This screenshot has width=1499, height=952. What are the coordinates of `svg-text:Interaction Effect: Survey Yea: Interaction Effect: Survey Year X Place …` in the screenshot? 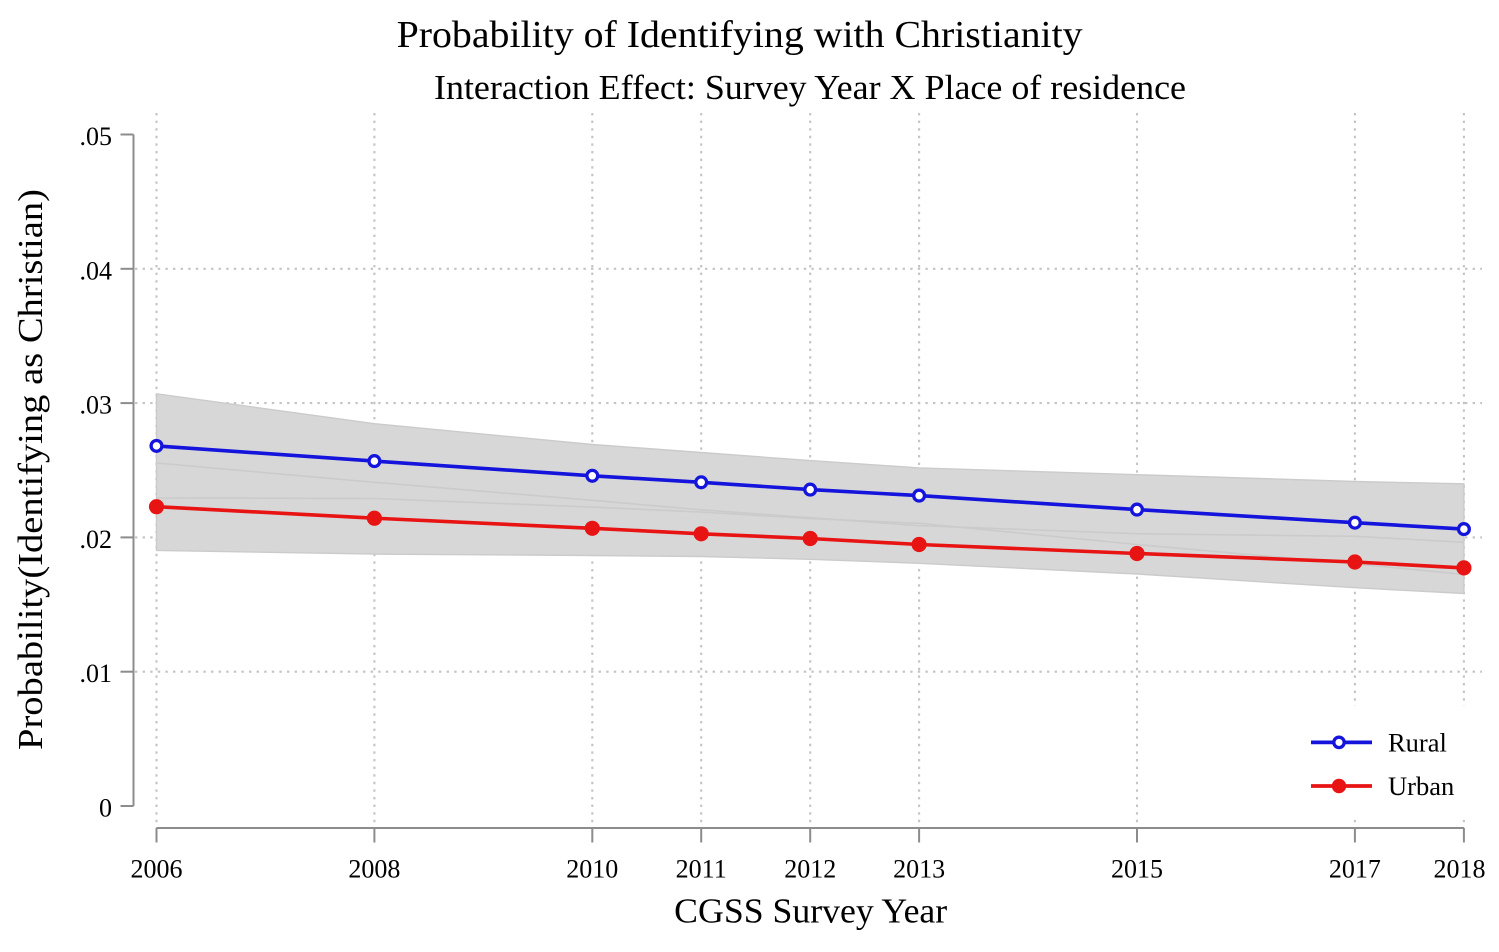 It's located at (810, 87).